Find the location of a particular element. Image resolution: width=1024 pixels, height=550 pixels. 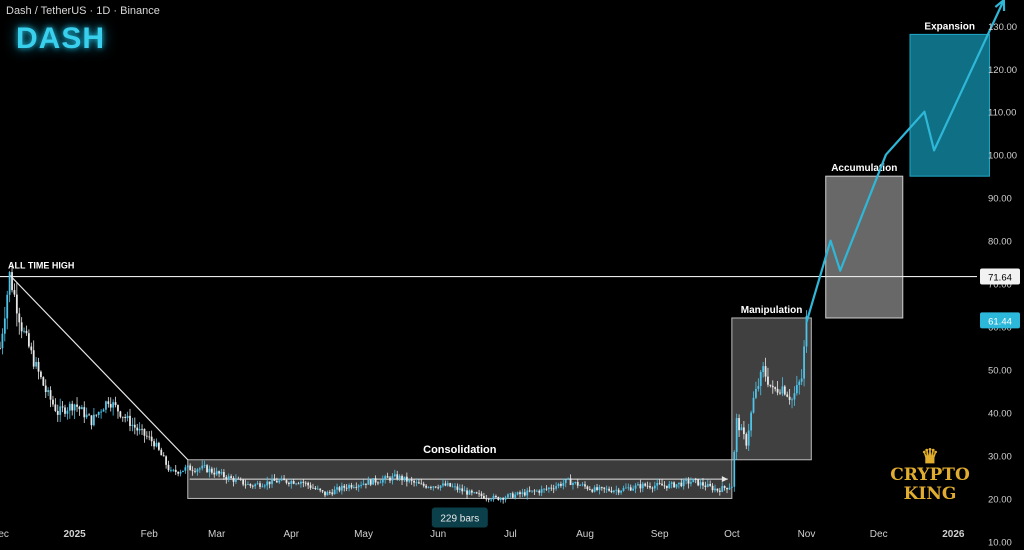

ticker-title: DASH is located at coordinates (61, 38).